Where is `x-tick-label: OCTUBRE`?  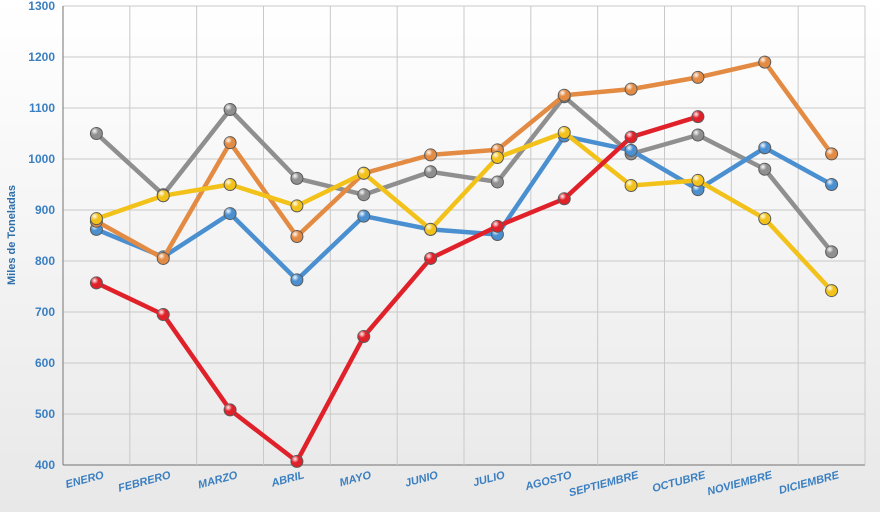 x-tick-label: OCTUBRE is located at coordinates (679, 482).